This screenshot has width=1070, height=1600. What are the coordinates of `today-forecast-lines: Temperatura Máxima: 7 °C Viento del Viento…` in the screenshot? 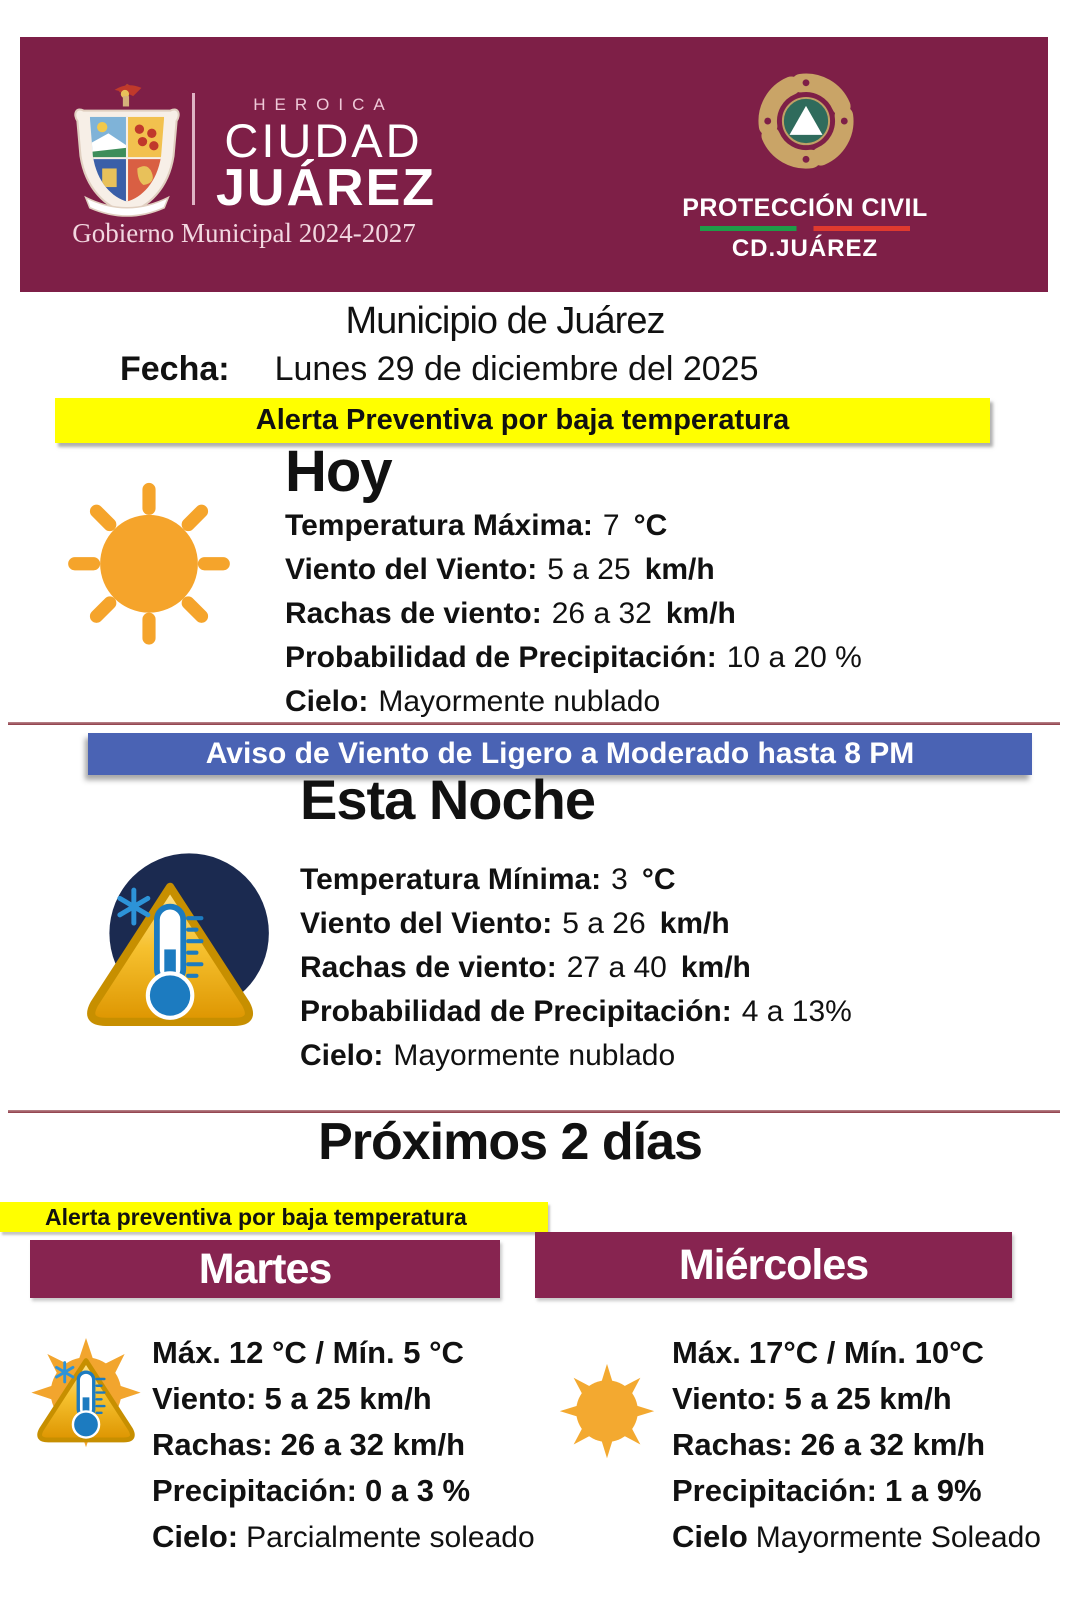 It's located at (573, 614).